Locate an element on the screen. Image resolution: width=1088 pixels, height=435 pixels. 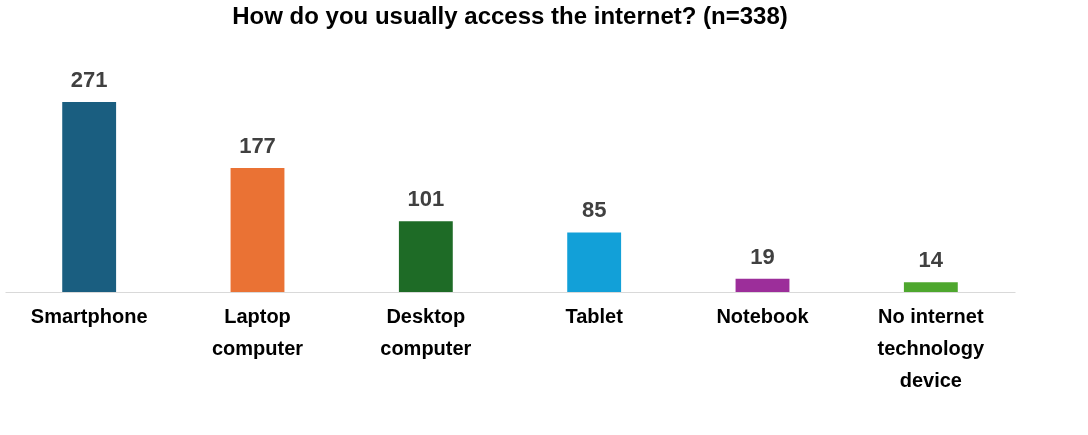
data-label: 14 is located at coordinates (931, 260).